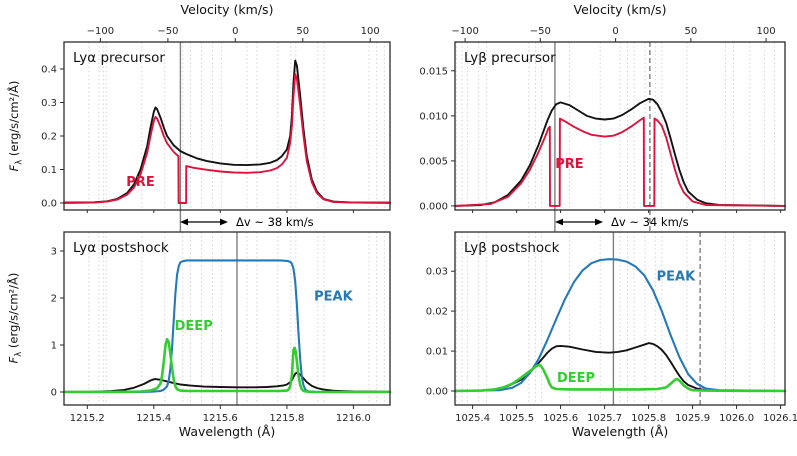 The width and height of the screenshot is (797, 456). I want to click on delta-v-label-lya: Δv ~ 38 km/s, so click(275, 222).